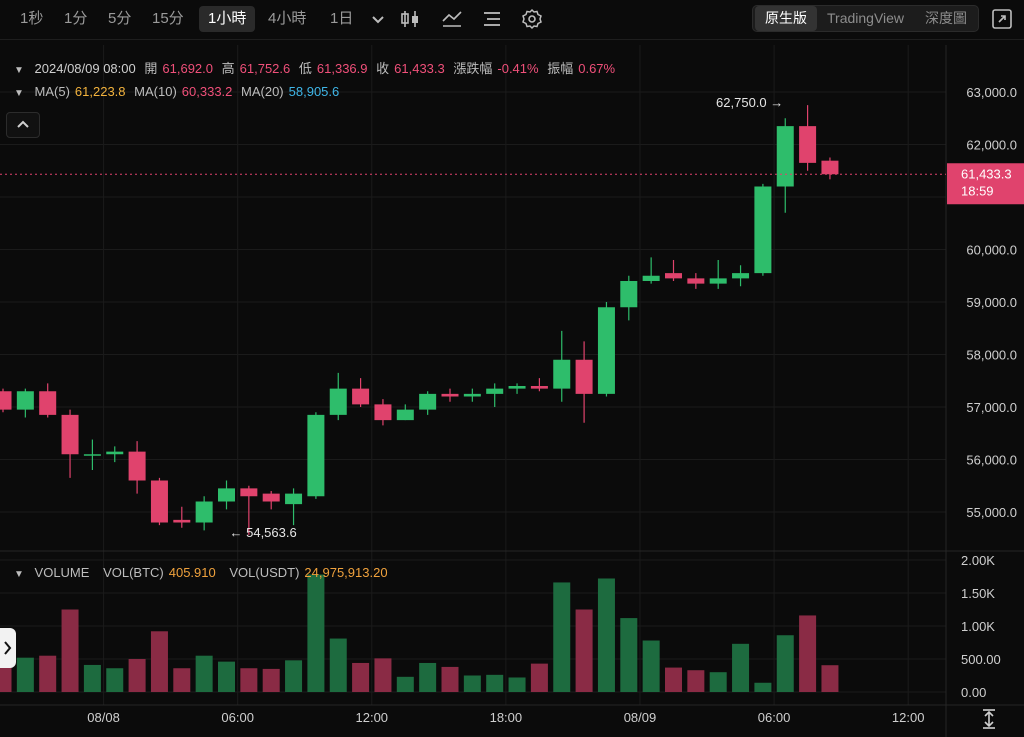 Image resolution: width=1024 pixels, height=737 pixels. Describe the element at coordinates (265, 68) in the screenshot. I see `high-value: 61,752.6` at that location.